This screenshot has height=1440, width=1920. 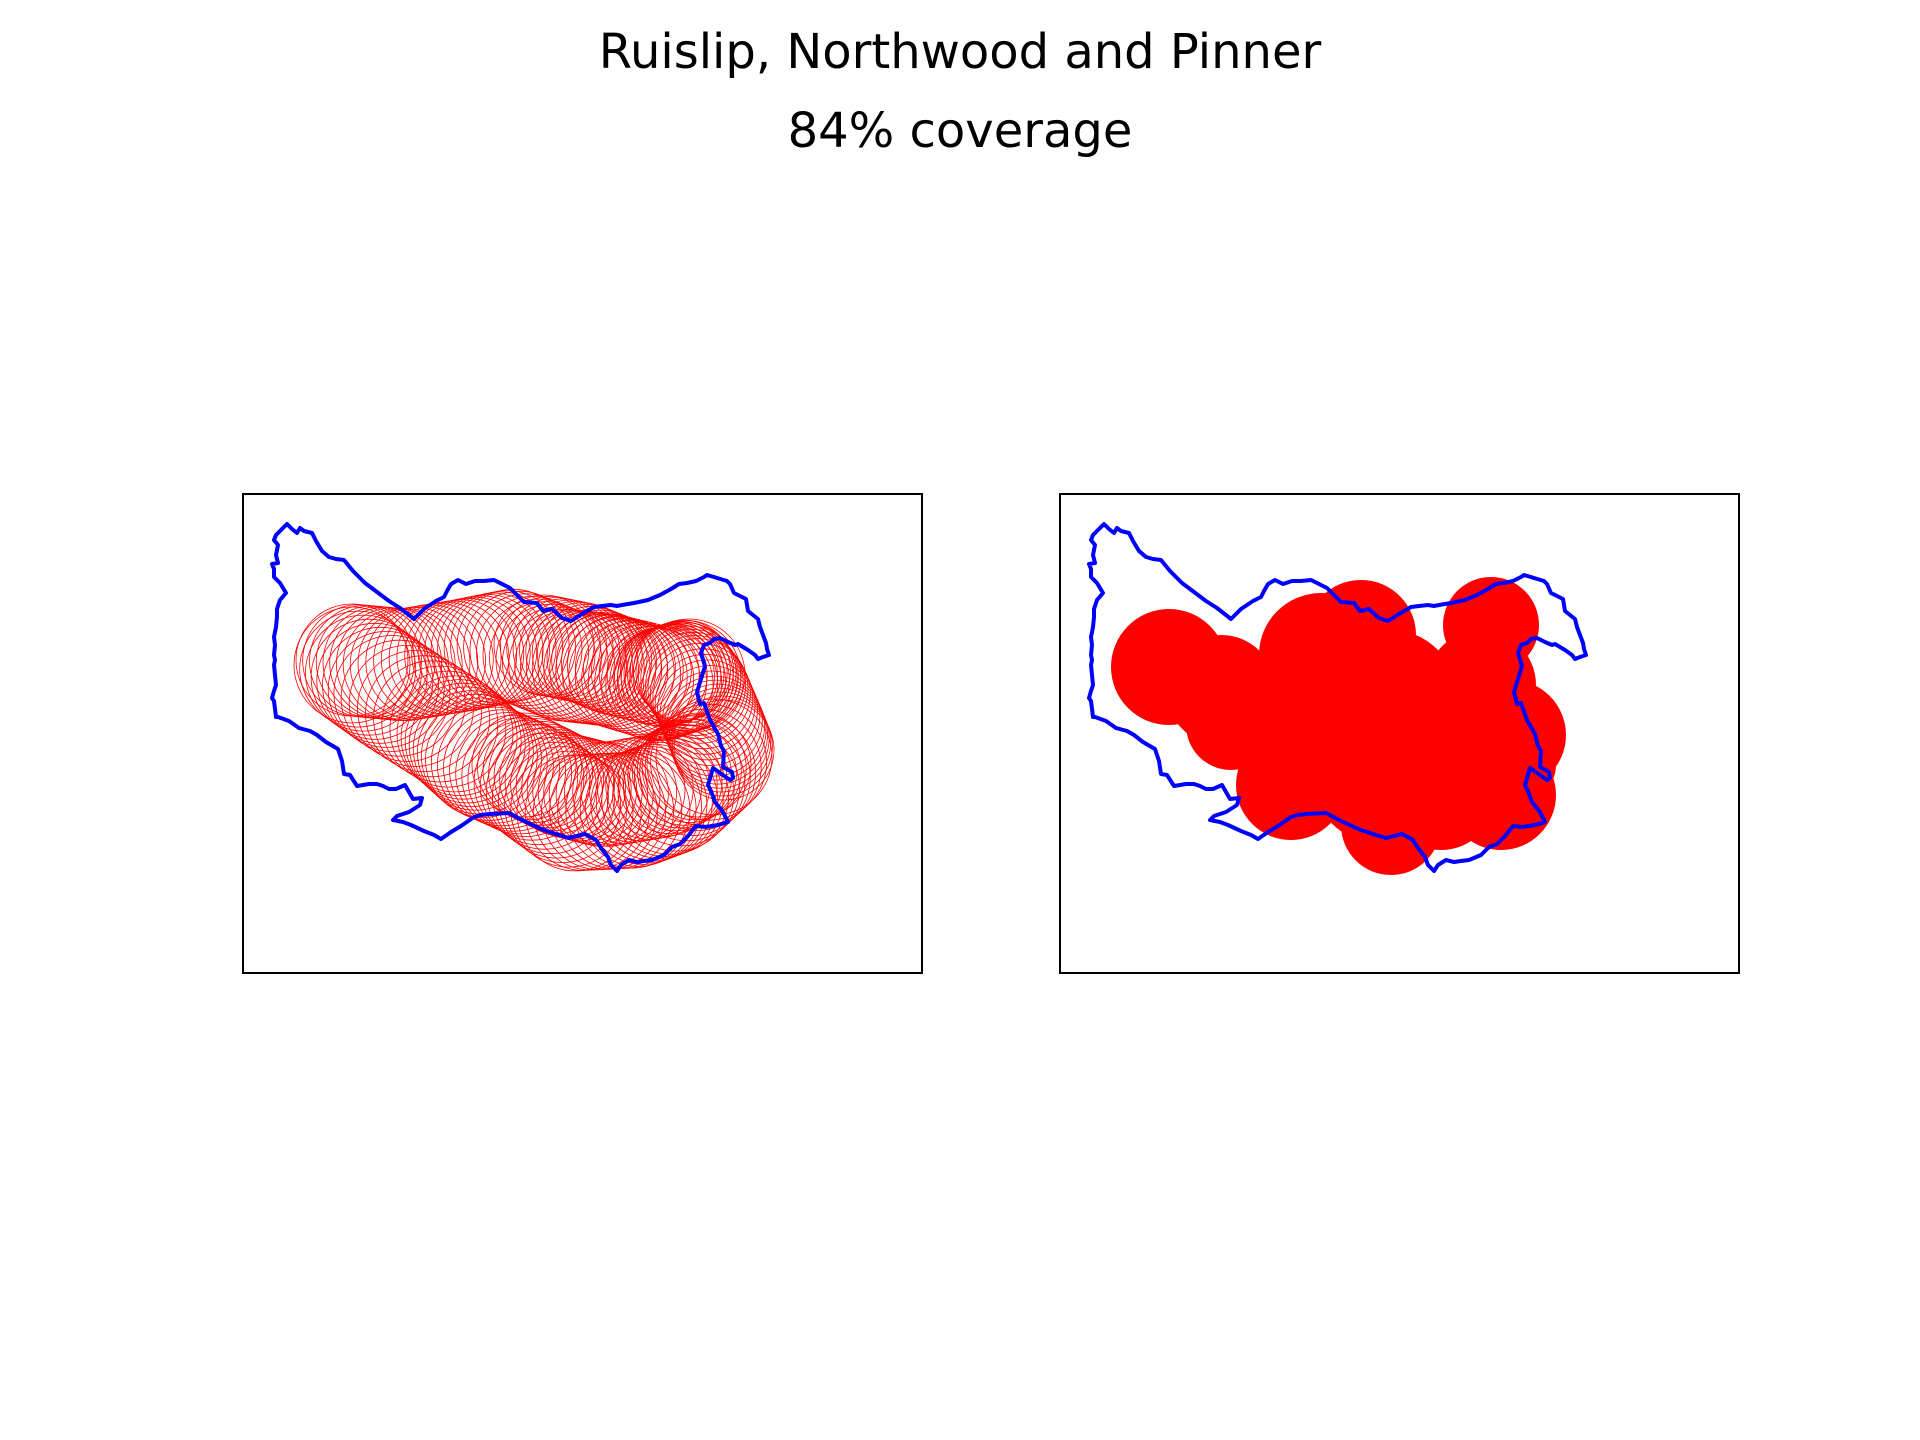 I want to click on coverage-union-panel, so click(x=1399, y=733).